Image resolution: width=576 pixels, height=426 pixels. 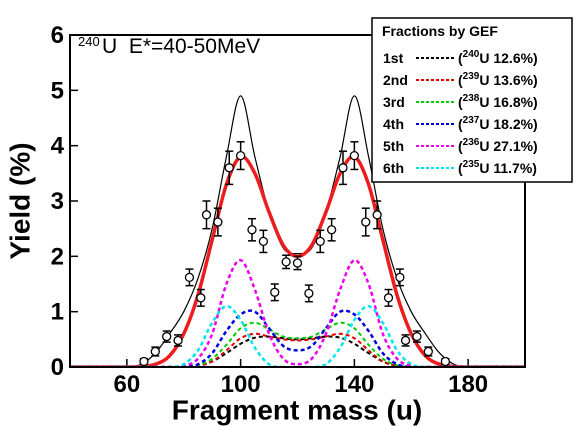 I want to click on legend-label: 5th, so click(x=393, y=146).